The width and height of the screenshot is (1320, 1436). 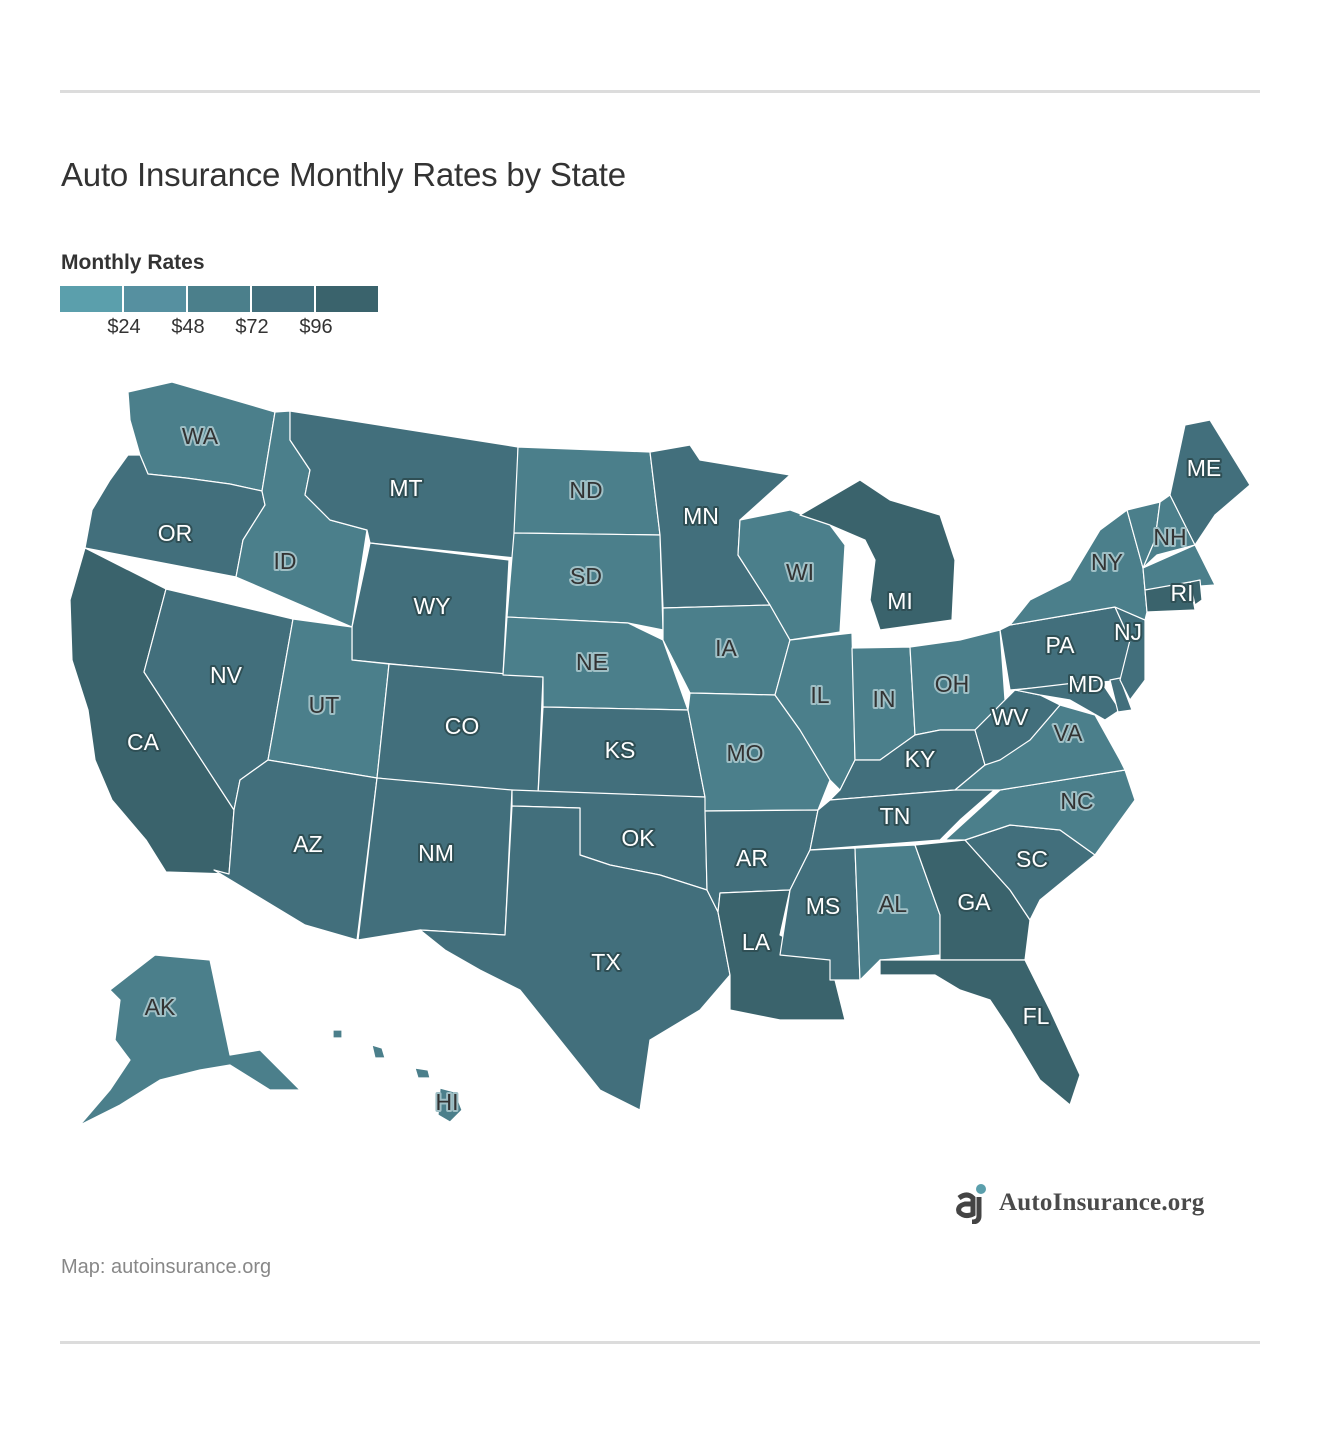 I want to click on legend-color-scale, so click(x=219, y=299).